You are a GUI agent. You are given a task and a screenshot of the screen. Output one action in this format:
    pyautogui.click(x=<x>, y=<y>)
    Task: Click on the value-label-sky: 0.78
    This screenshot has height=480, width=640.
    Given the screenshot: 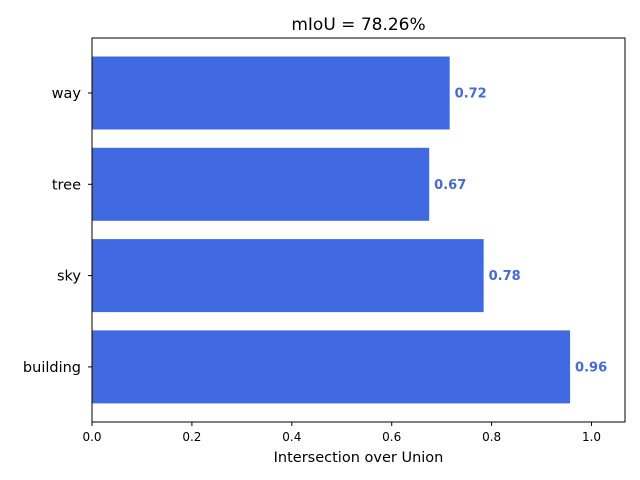 What is the action you would take?
    pyautogui.click(x=505, y=276)
    